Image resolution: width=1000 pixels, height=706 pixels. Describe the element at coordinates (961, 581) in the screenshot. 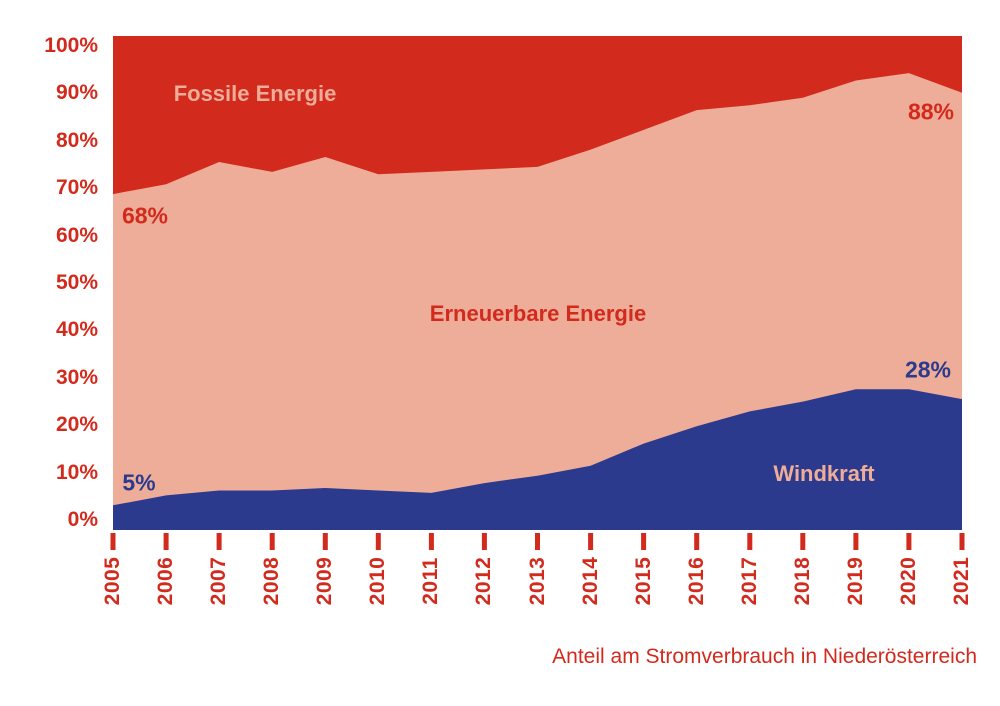

I see `x-axis-label-2021: 2021` at that location.